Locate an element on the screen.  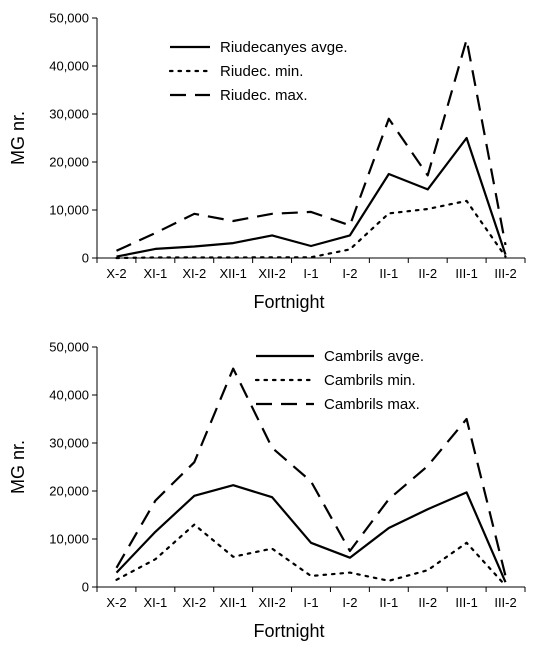
legend-label: Cambrils min. is located at coordinates (370, 380).